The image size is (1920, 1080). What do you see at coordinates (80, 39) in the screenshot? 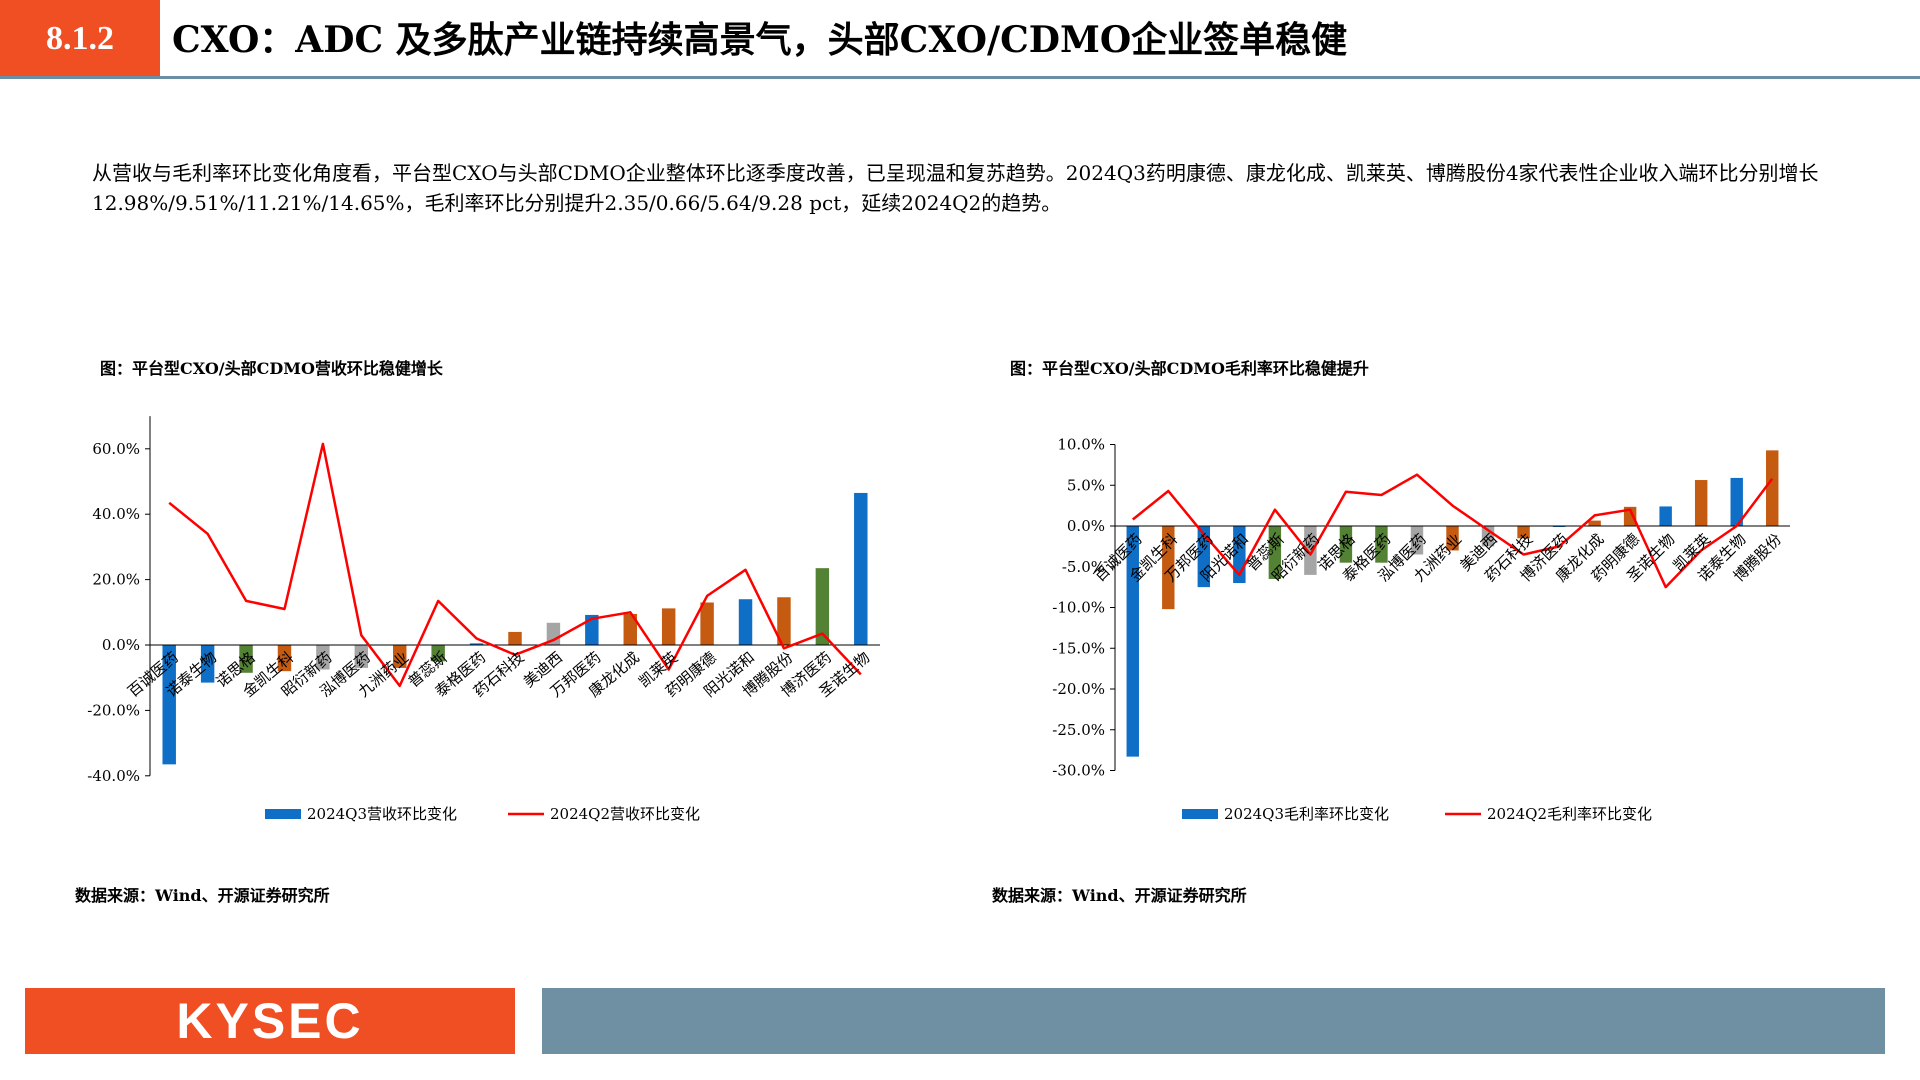
I see `section-number: 8.1.2` at bounding box center [80, 39].